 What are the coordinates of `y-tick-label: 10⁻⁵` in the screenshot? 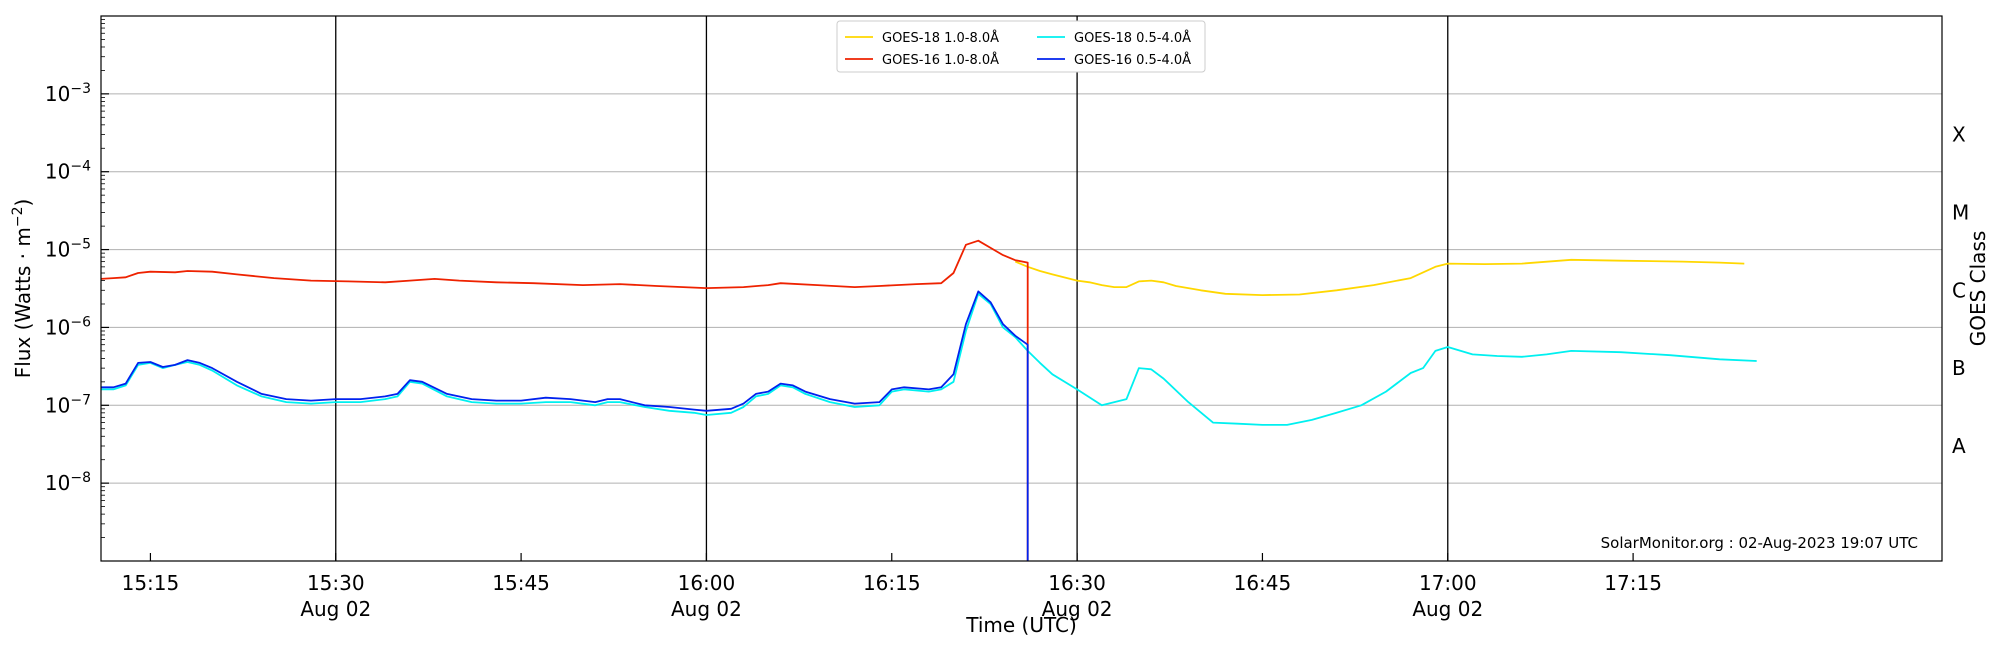 It's located at (68, 249).